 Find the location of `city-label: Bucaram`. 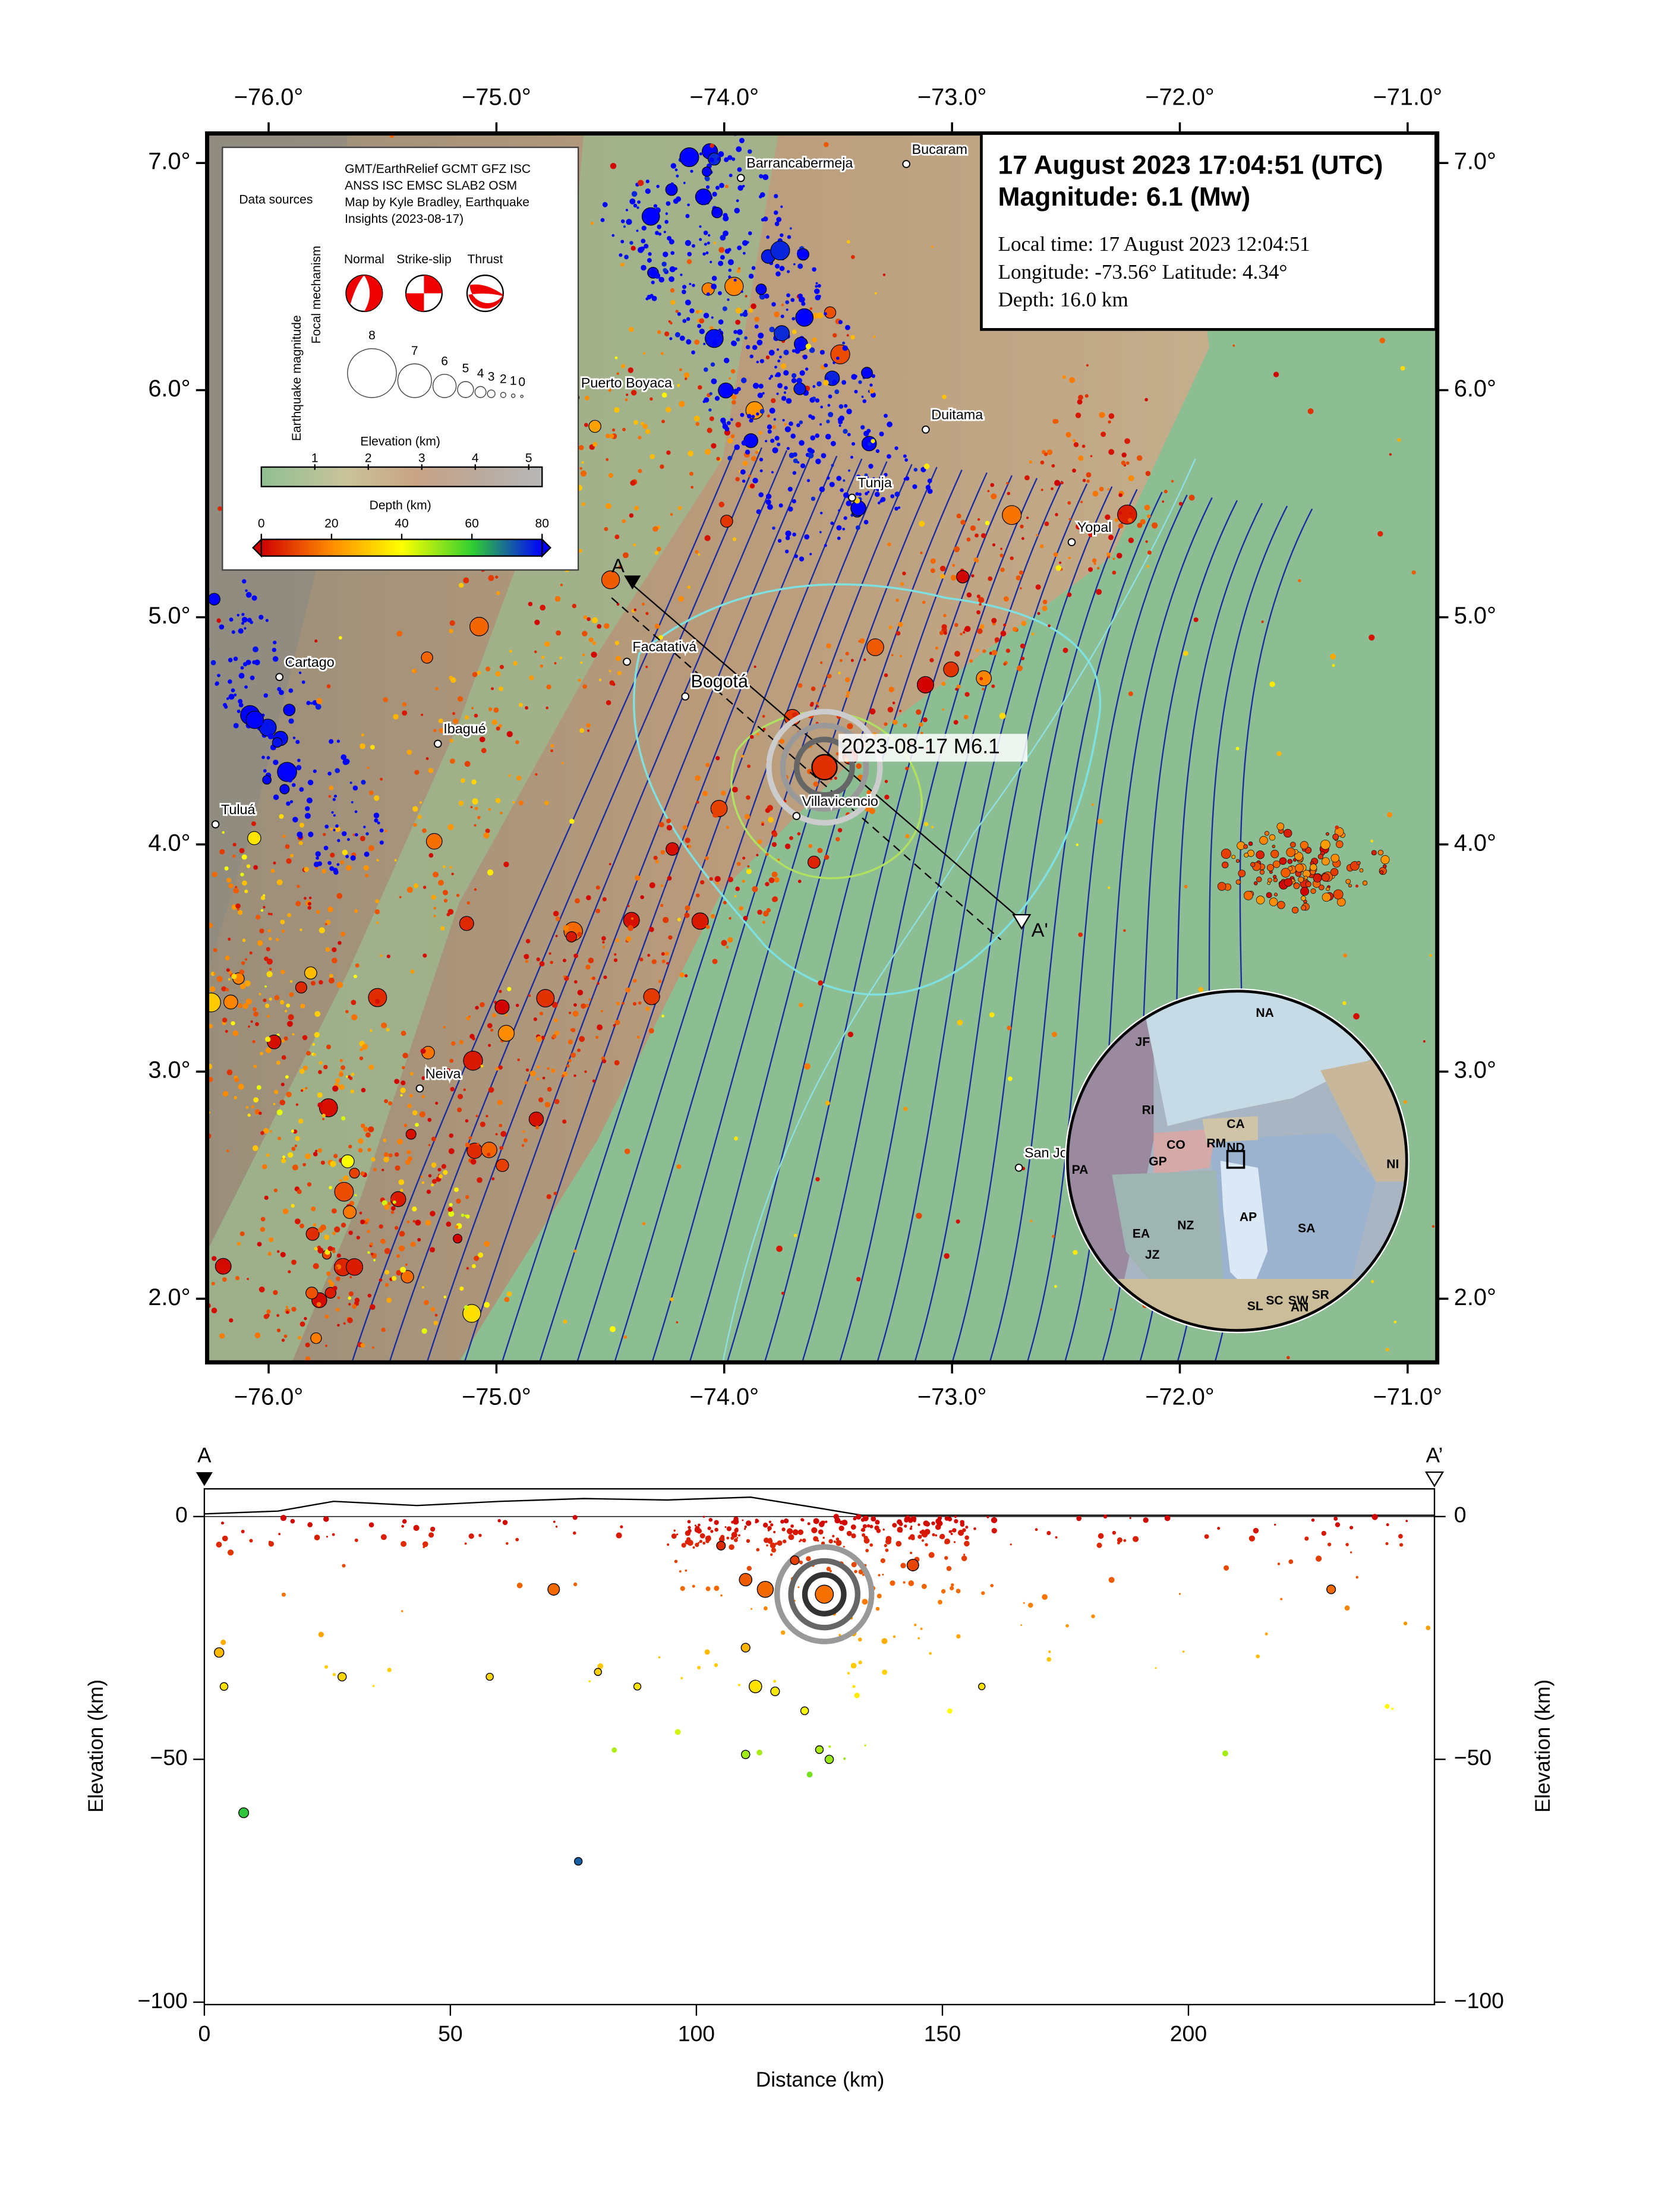

city-label: Bucaram is located at coordinates (940, 149).